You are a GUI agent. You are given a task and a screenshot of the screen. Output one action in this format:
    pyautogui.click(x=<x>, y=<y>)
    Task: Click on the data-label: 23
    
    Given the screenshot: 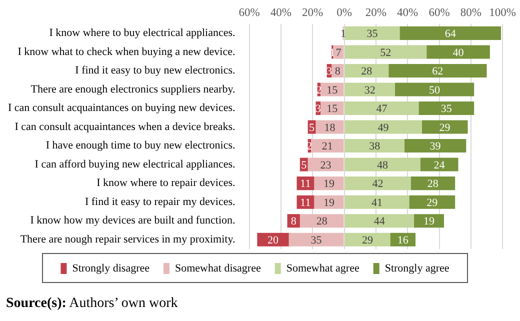 What is the action you would take?
    pyautogui.click(x=326, y=165)
    